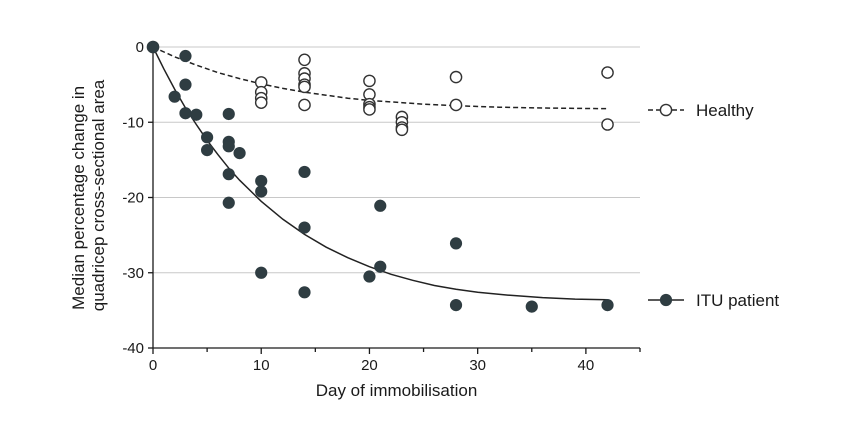  Describe the element at coordinates (586, 365) in the screenshot. I see `x-tick-label: 40` at that location.